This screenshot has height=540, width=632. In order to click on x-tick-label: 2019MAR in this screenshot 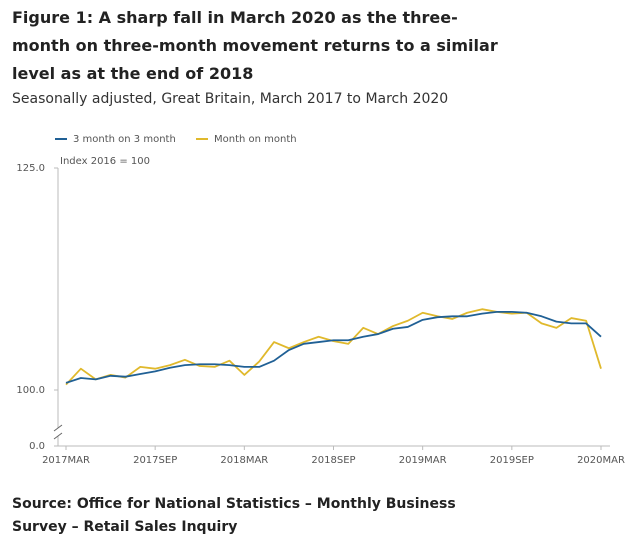, I will do `click(423, 460)`.